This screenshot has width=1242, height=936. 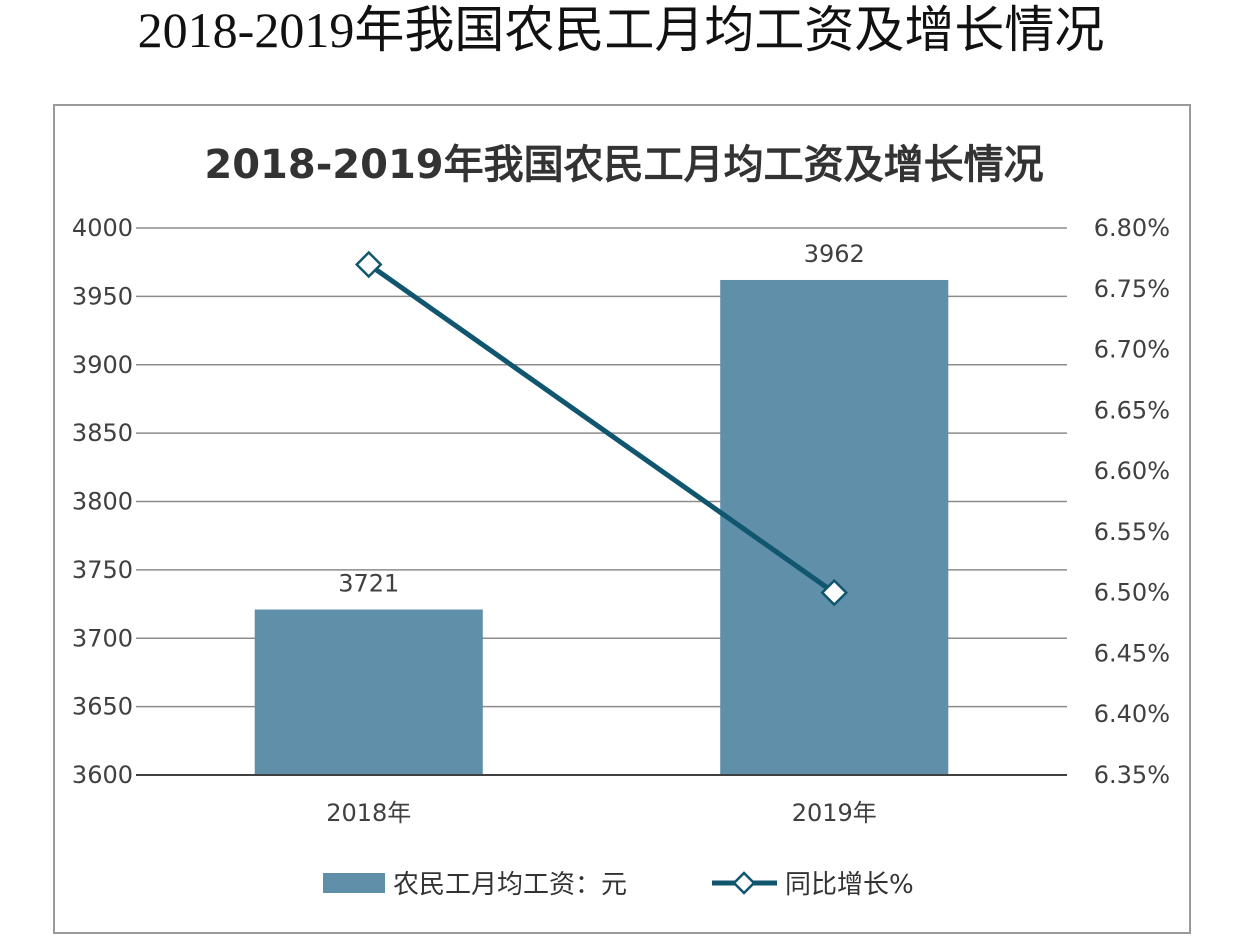 What do you see at coordinates (834, 254) in the screenshot?
I see `bar-data-label: 3962` at bounding box center [834, 254].